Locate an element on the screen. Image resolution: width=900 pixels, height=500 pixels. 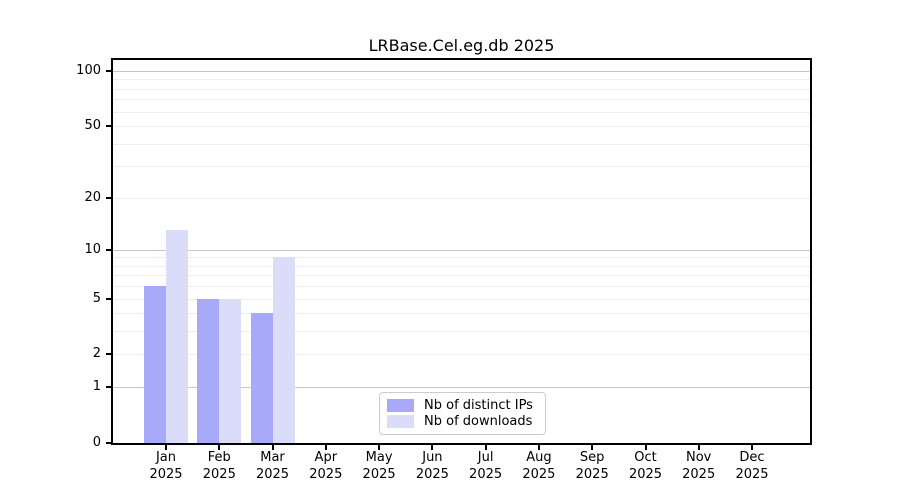
legend-swatch-downloads is located at coordinates (400, 421).